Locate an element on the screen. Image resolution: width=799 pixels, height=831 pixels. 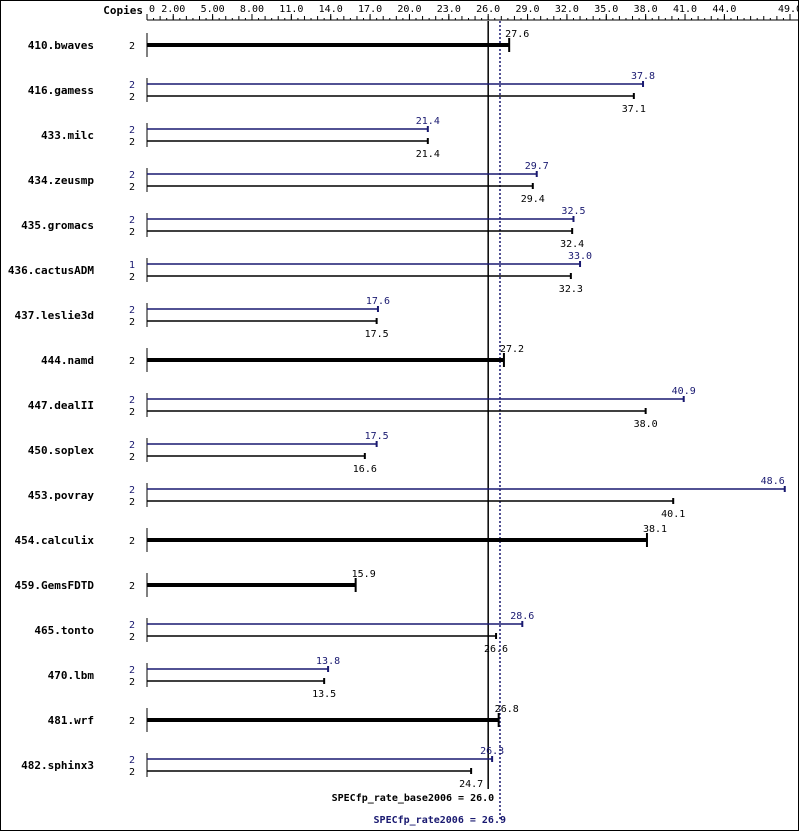
benchmark-row: 416.gamess 22 is located at coordinates (336, 90).